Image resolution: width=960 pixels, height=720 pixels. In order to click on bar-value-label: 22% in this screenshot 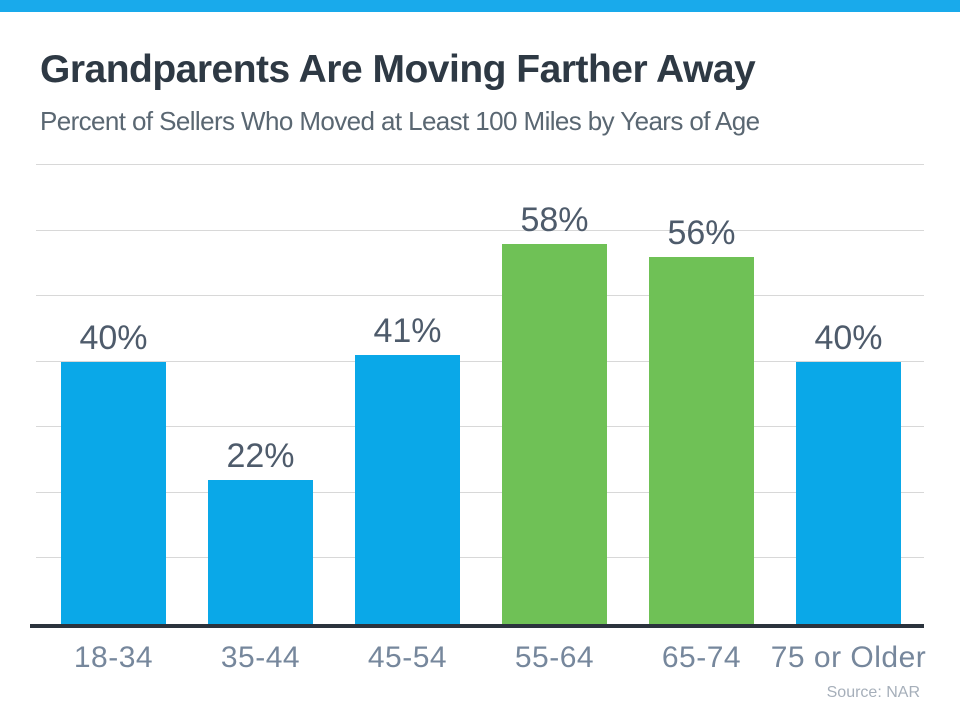, I will do `click(260, 455)`.